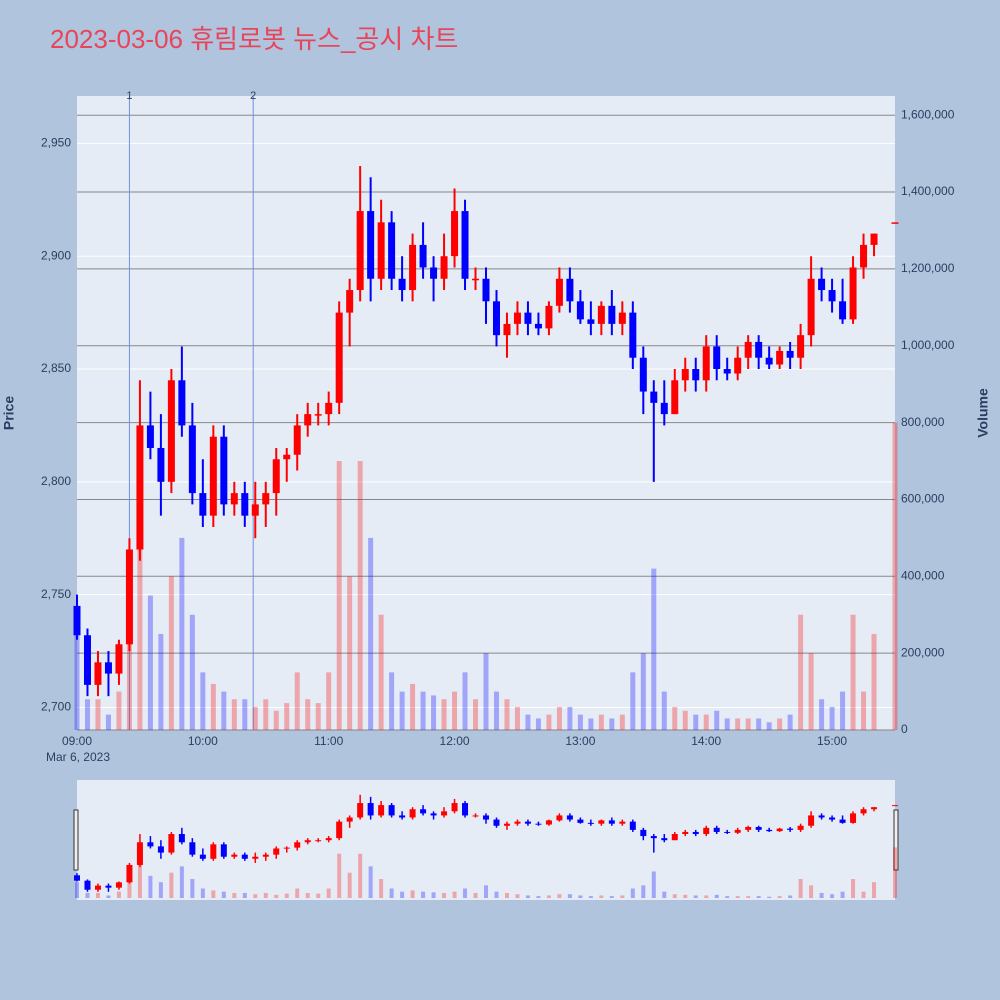 Image resolution: width=1000 pixels, height=1000 pixels. What do you see at coordinates (56, 707) in the screenshot?
I see `y-tick-label: 2,700` at bounding box center [56, 707].